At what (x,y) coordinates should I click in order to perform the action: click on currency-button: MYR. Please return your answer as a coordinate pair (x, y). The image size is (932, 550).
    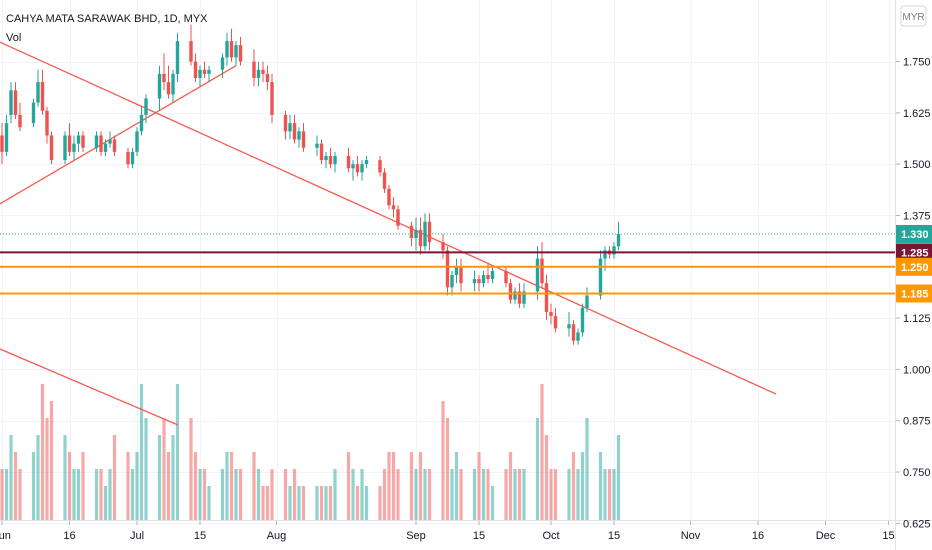
    Looking at the image, I should click on (913, 16).